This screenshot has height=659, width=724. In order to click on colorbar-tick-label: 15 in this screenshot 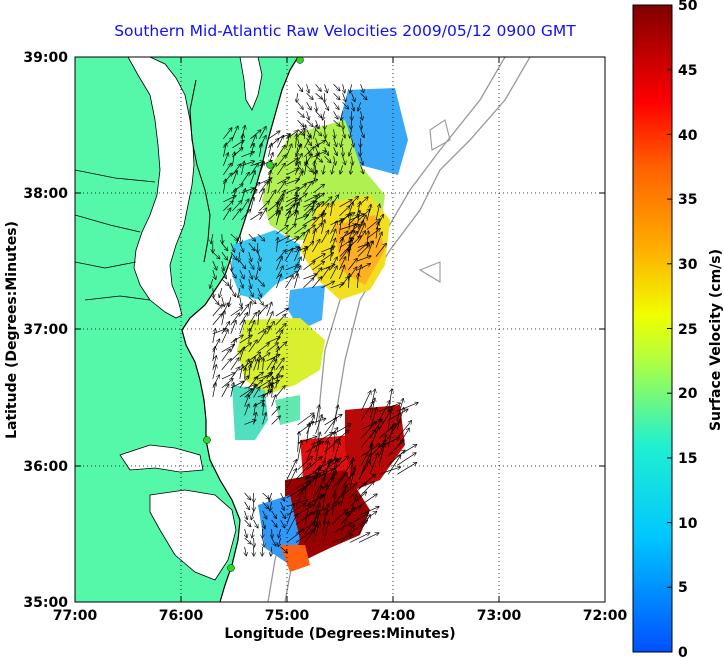, I will do `click(687, 459)`.